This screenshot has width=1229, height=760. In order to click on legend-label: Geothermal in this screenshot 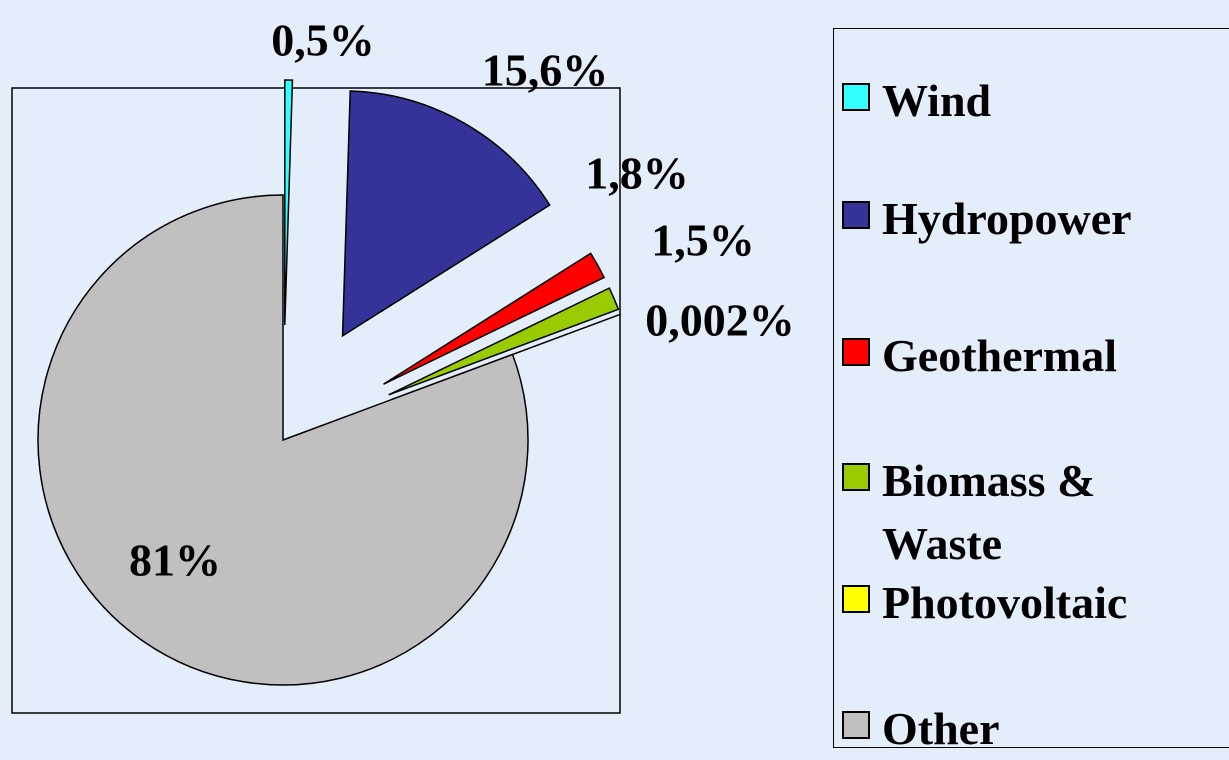, I will do `click(1000, 355)`.